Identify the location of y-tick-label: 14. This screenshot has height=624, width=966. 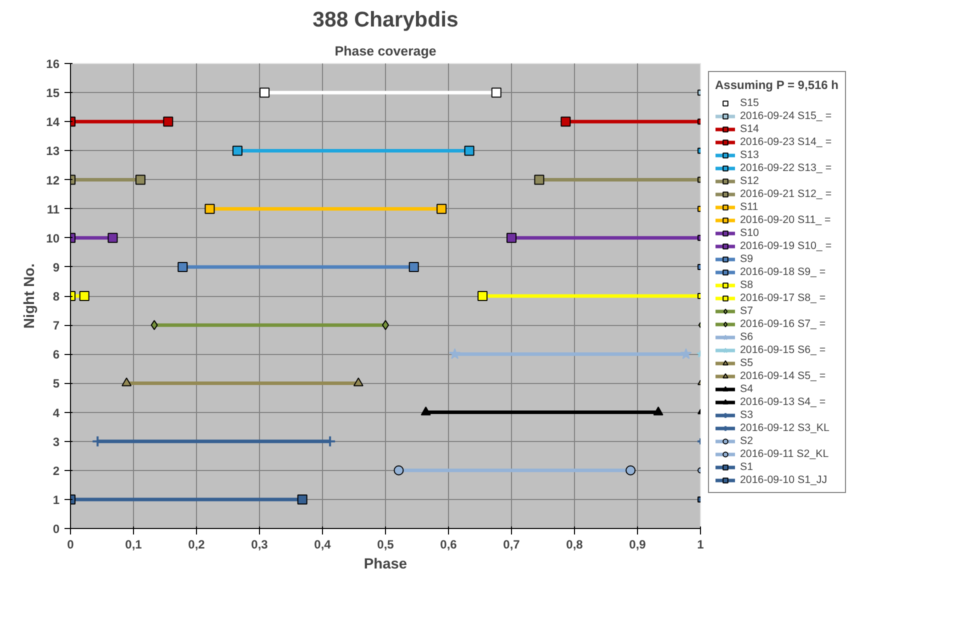
(53, 122).